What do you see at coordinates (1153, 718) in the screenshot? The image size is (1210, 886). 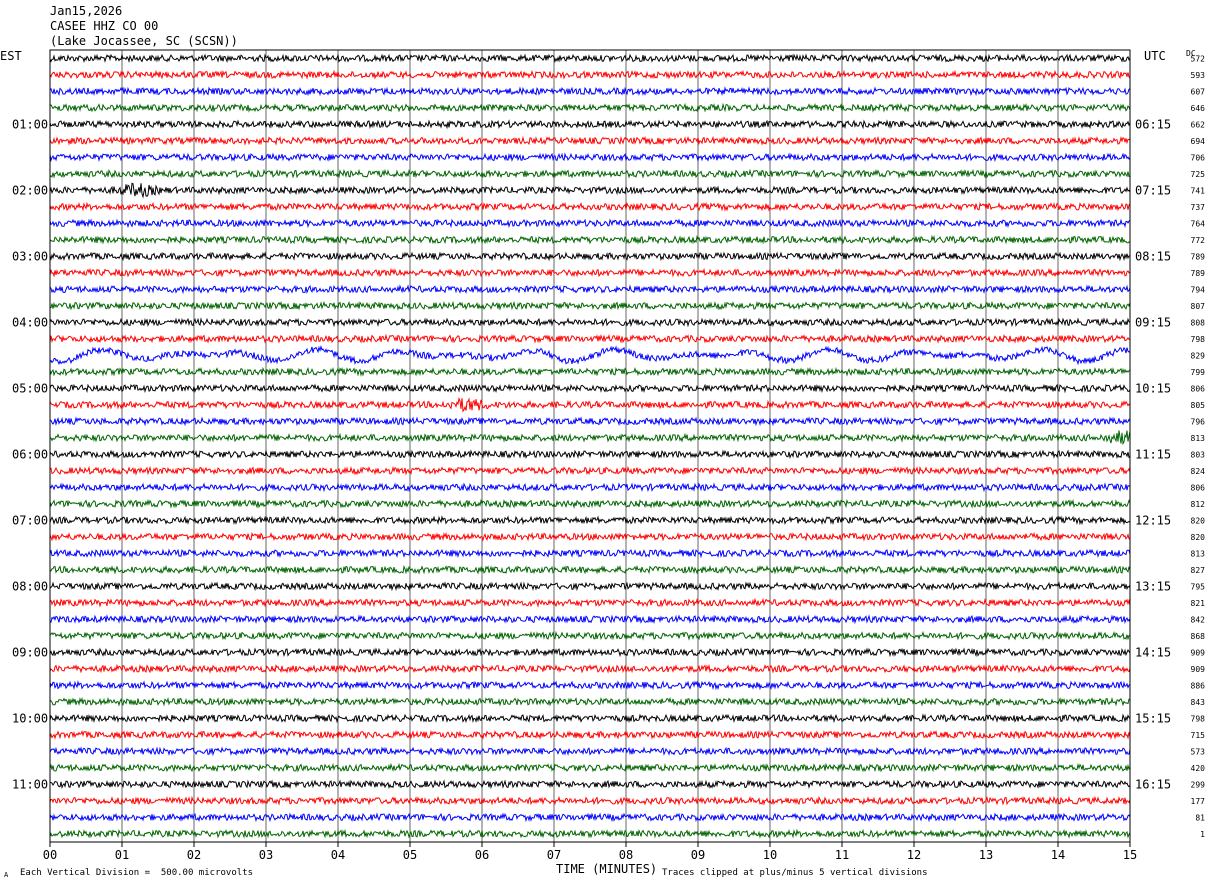 I see `utc-hour-label: 15:15` at bounding box center [1153, 718].